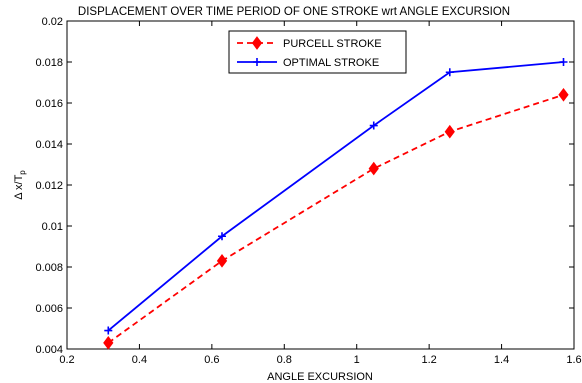  I want to click on x-tick-label: 0.2, so click(66, 360).